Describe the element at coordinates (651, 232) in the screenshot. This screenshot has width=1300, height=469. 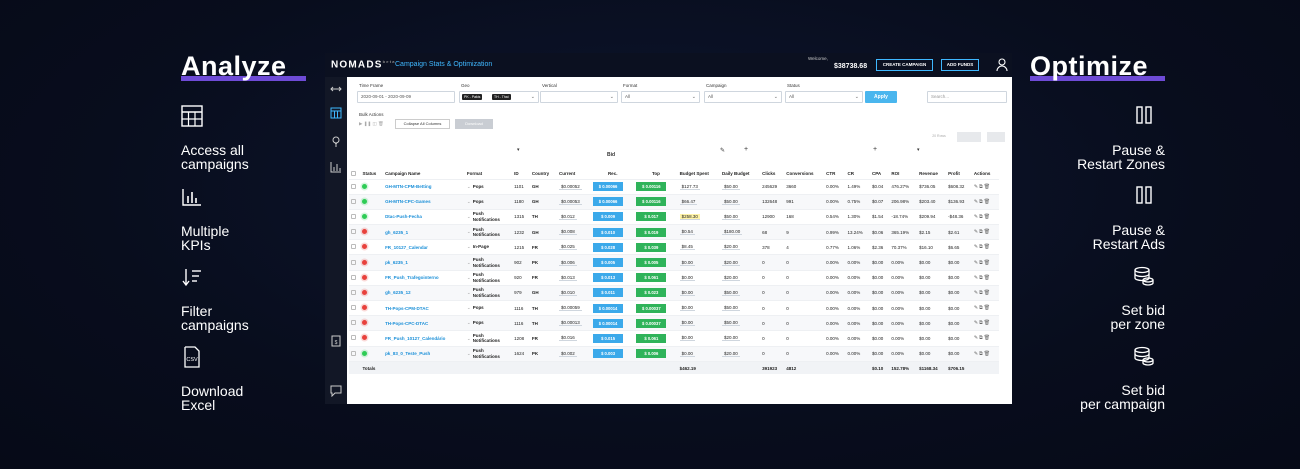
I see `top-bid-button: $ 0.019` at that location.